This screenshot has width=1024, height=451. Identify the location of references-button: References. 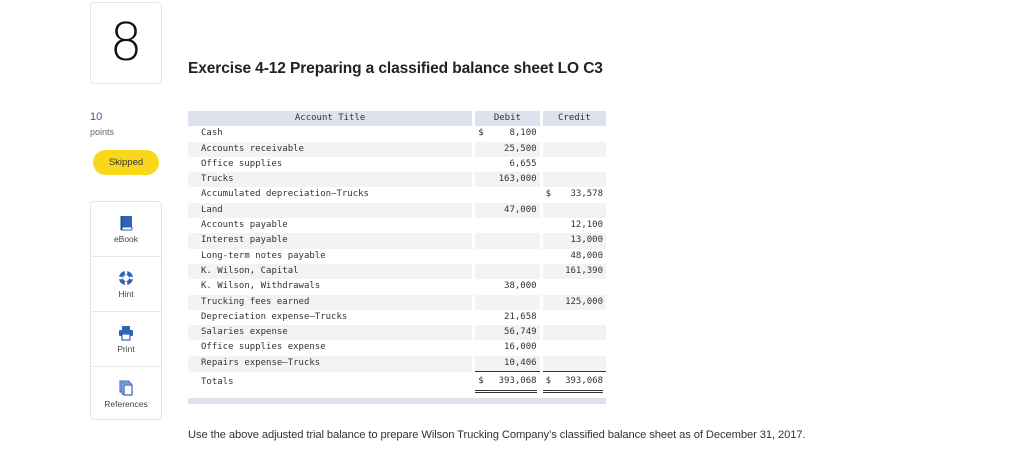
(126, 394).